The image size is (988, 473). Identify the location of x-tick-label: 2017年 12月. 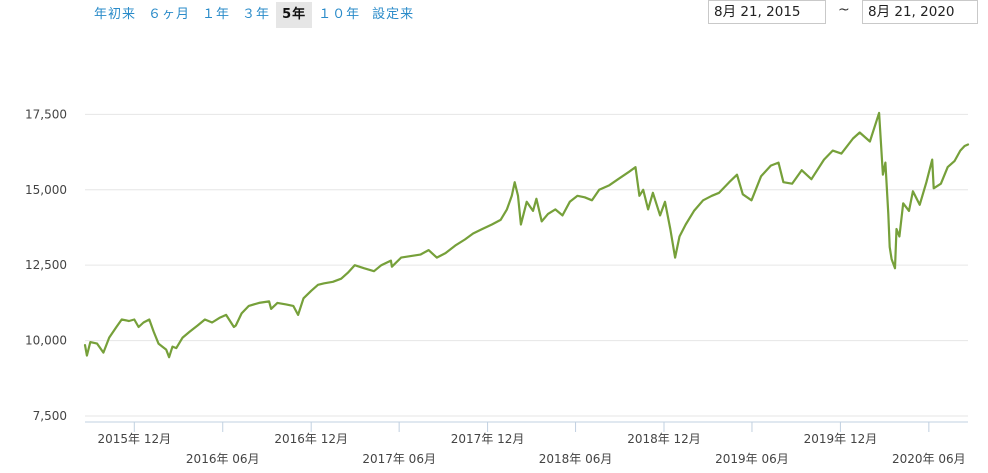
(488, 439).